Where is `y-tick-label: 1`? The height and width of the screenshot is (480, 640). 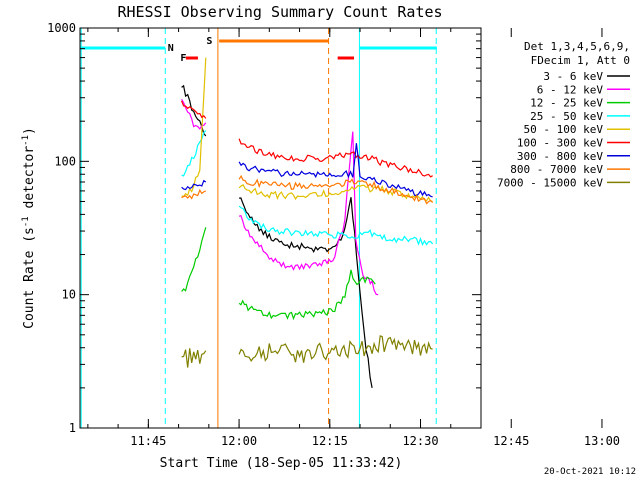 y-tick-label: 1 is located at coordinates (72, 428).